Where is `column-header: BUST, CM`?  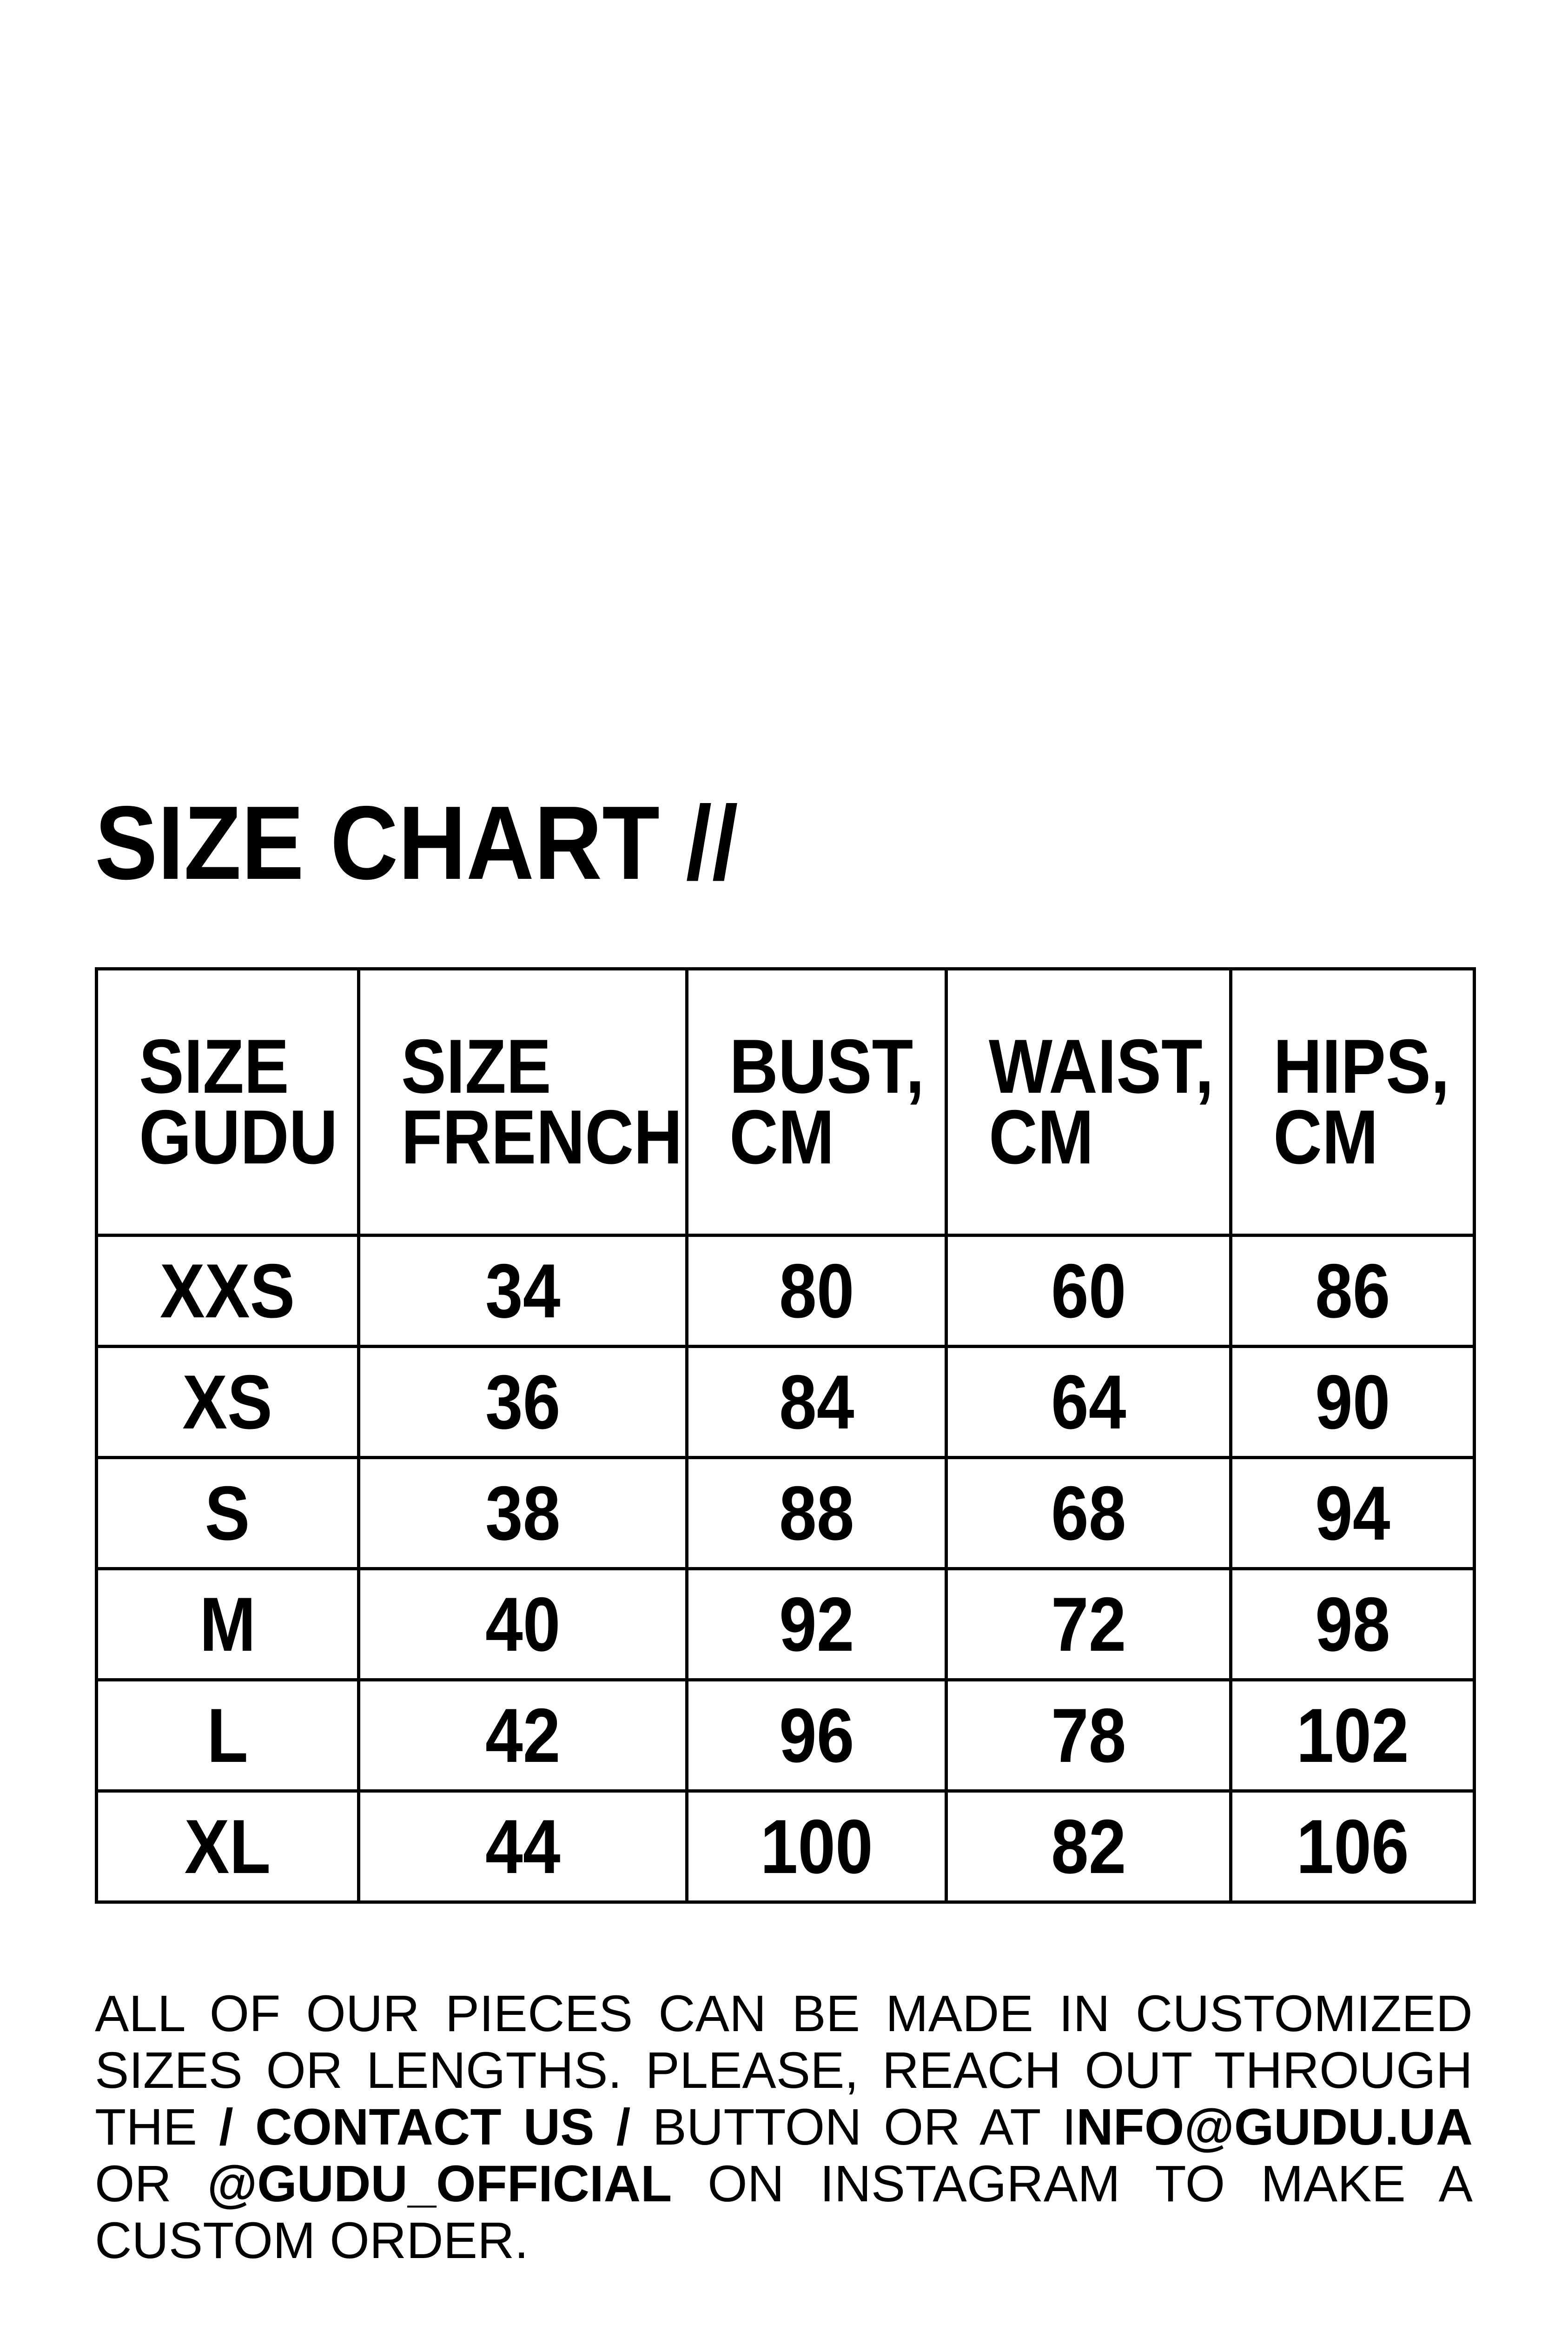
column-header: BUST, CM is located at coordinates (816, 1102).